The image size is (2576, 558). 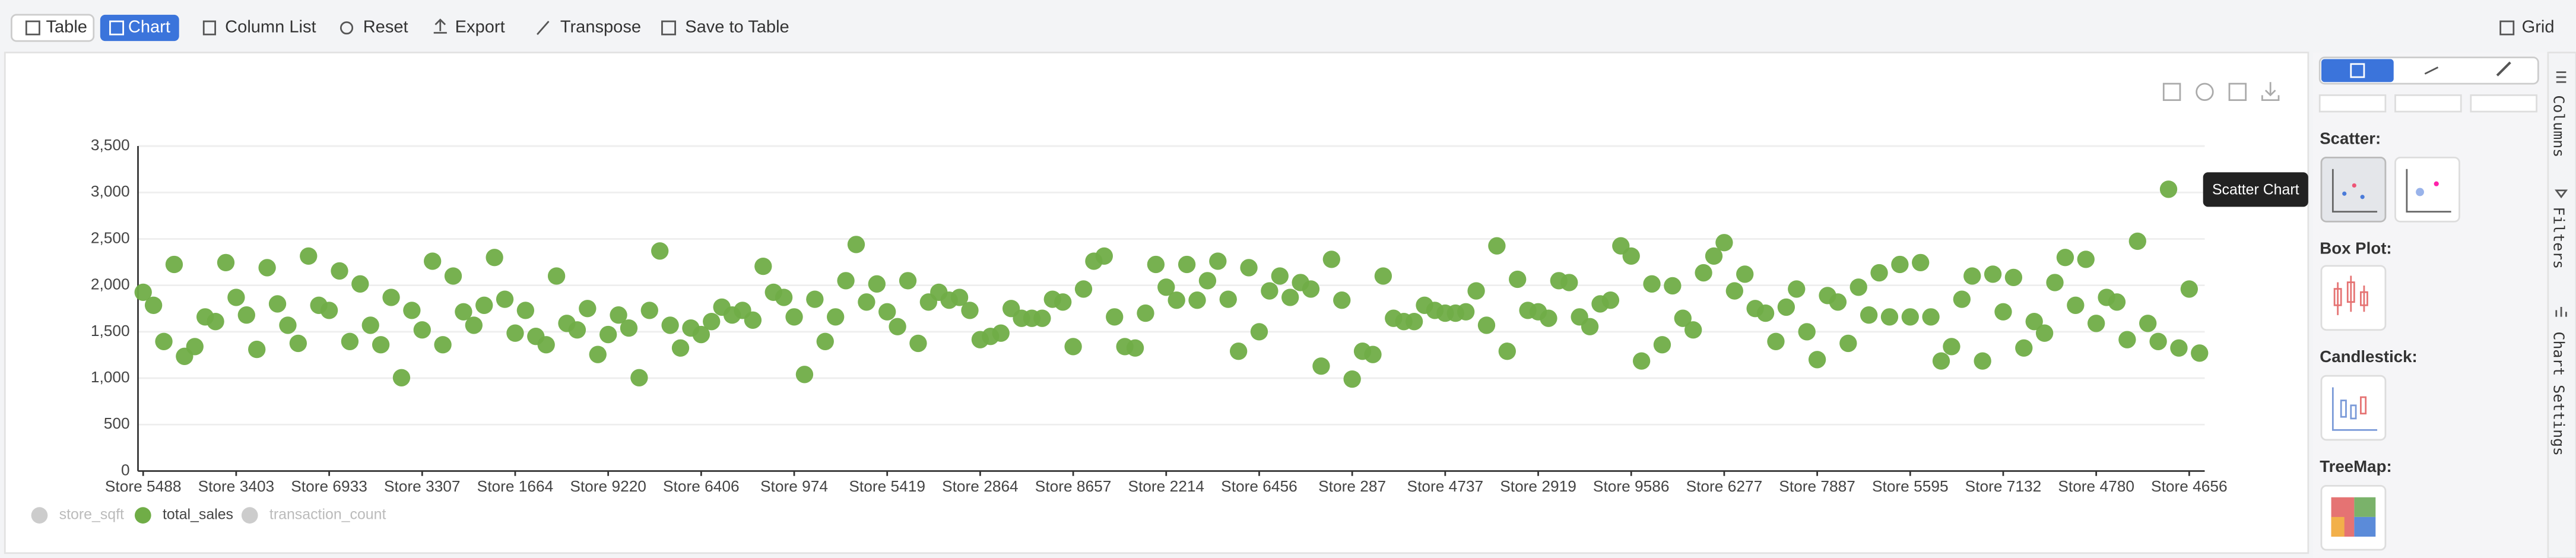 What do you see at coordinates (515, 486) in the screenshot?
I see `x-tick-label: Store 1664` at bounding box center [515, 486].